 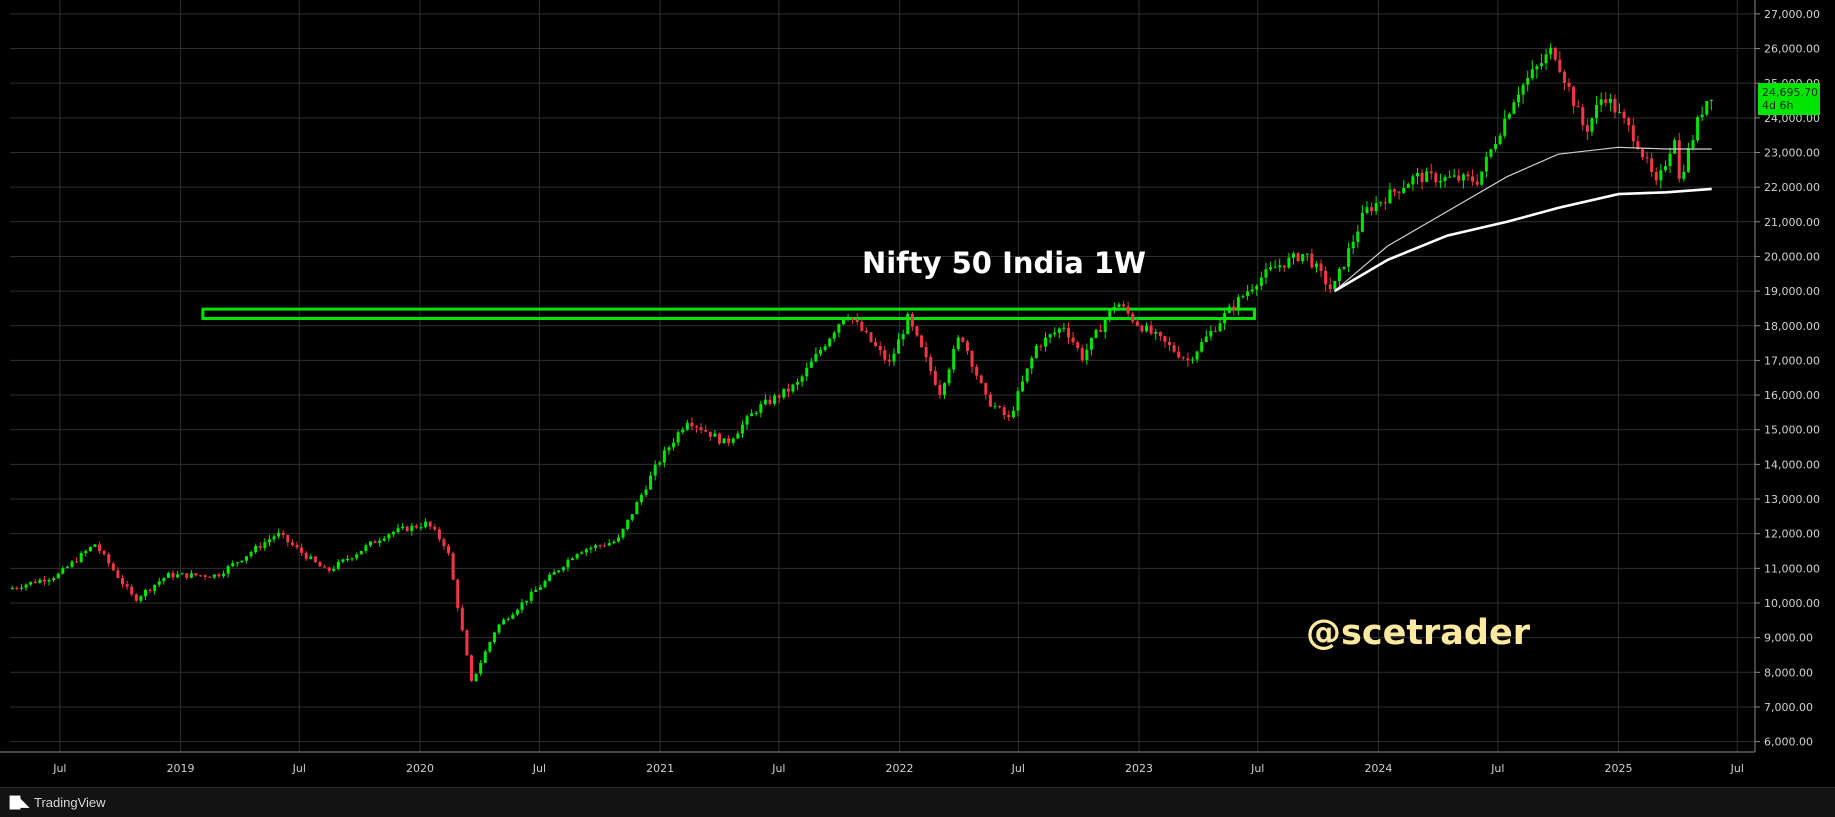 I want to click on moving-averages, so click(x=1522, y=219).